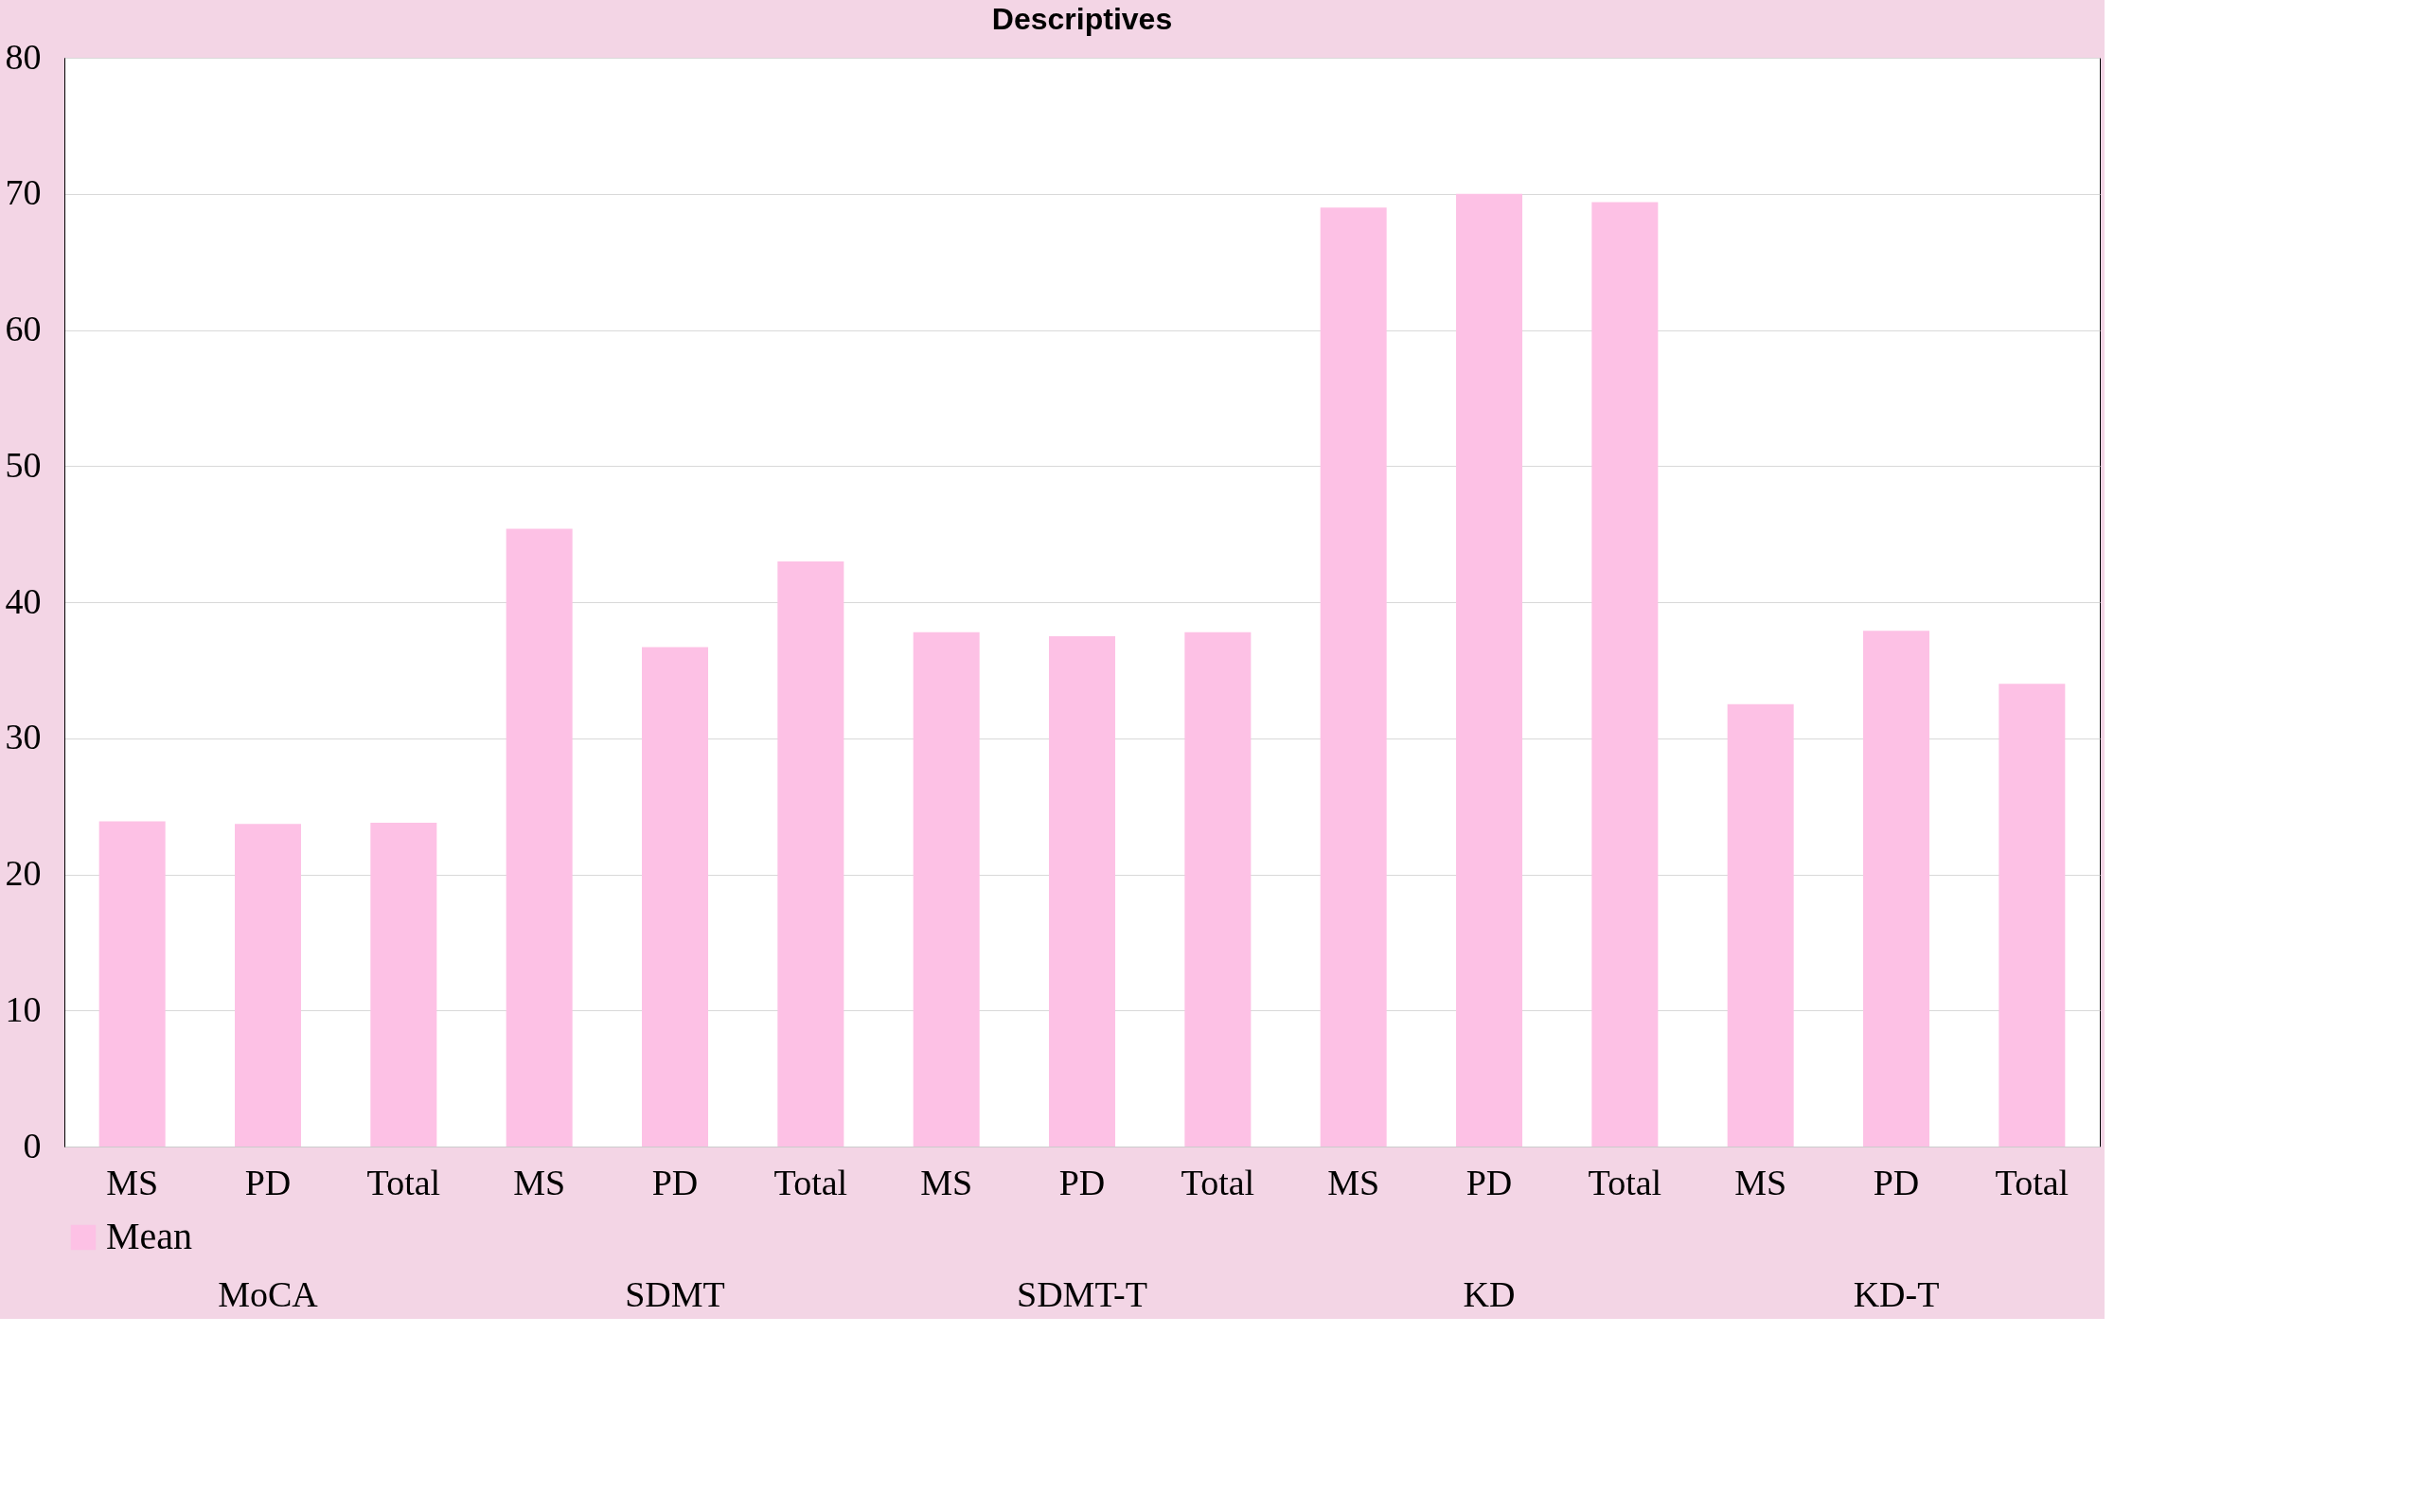 Image resolution: width=2434 pixels, height=1512 pixels. What do you see at coordinates (1082, 19) in the screenshot?
I see `chart-title: Descriptives` at bounding box center [1082, 19].